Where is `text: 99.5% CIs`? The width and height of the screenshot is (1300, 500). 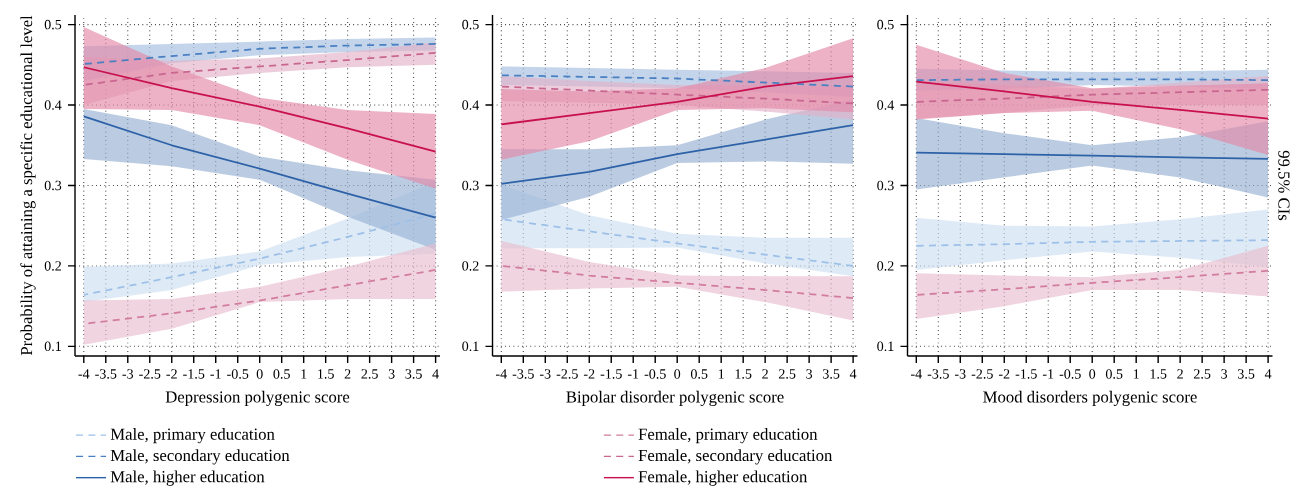 text: 99.5% CIs is located at coordinates (1284, 185).